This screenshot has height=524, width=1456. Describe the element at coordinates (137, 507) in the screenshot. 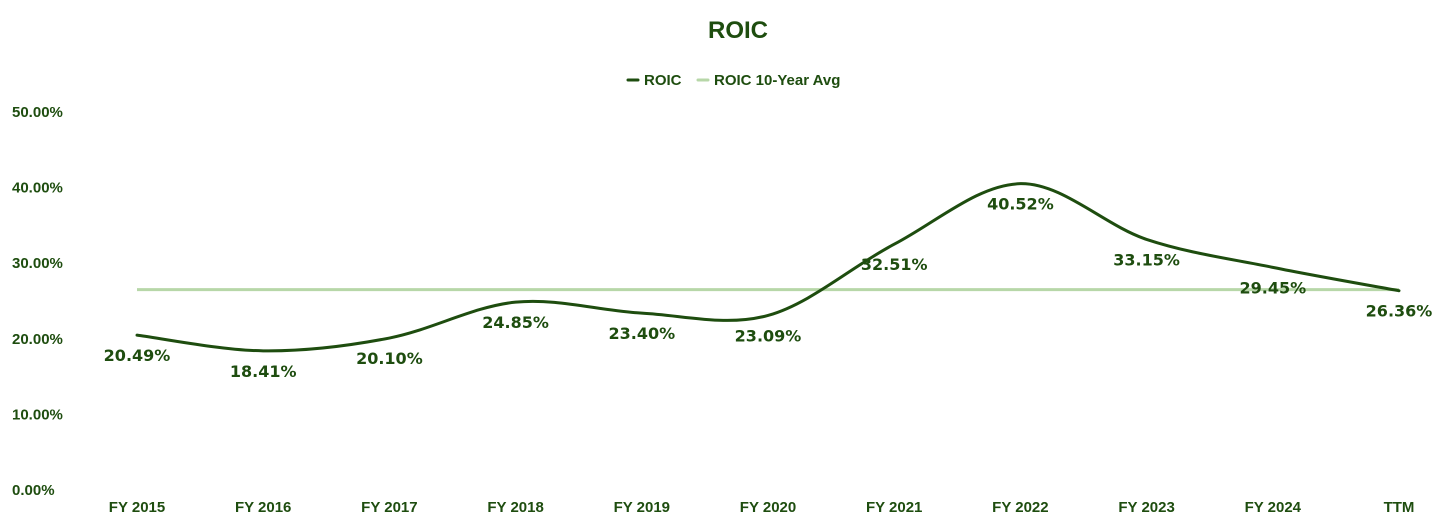

I see `x-tick-label: FY 2015` at that location.